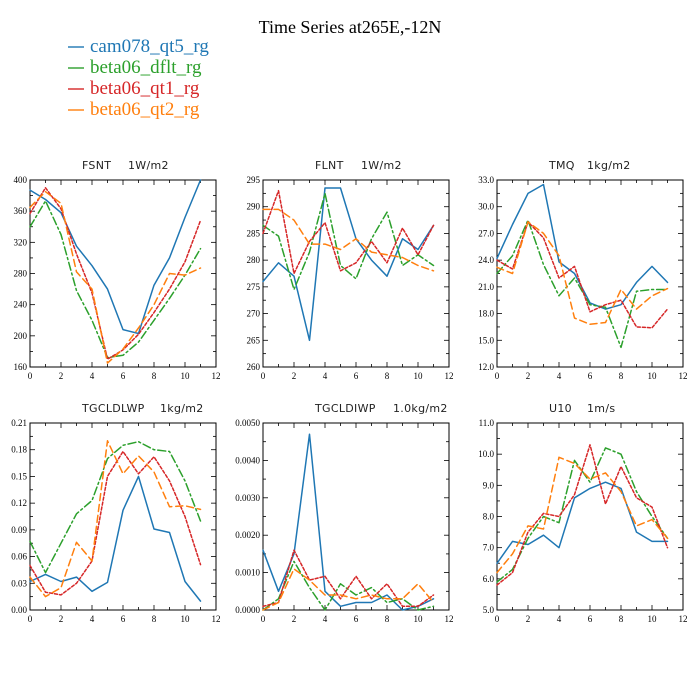 The height and width of the screenshot is (700, 700). What do you see at coordinates (601, 408) in the screenshot?
I see `panel-units: 1m/s` at bounding box center [601, 408].